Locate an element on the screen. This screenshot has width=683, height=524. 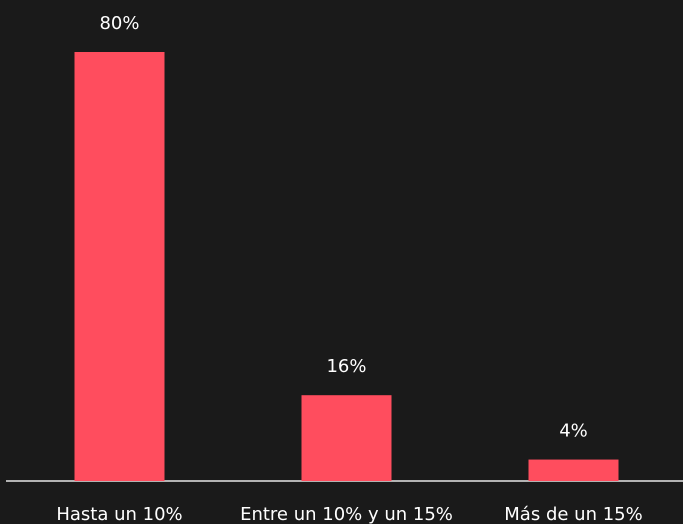
value-label: 4% is located at coordinates (573, 431).